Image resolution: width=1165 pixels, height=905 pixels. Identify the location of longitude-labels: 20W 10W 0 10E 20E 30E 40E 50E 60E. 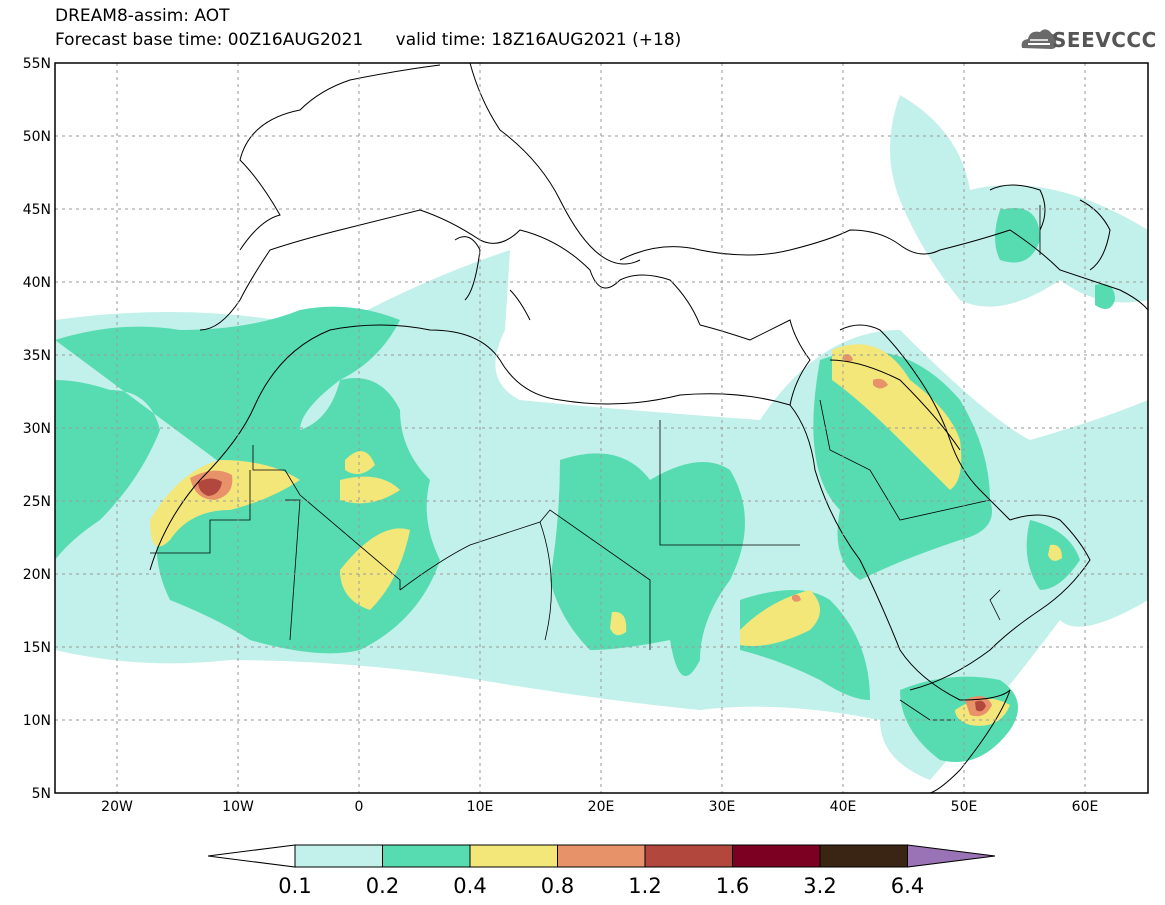
(599, 807).